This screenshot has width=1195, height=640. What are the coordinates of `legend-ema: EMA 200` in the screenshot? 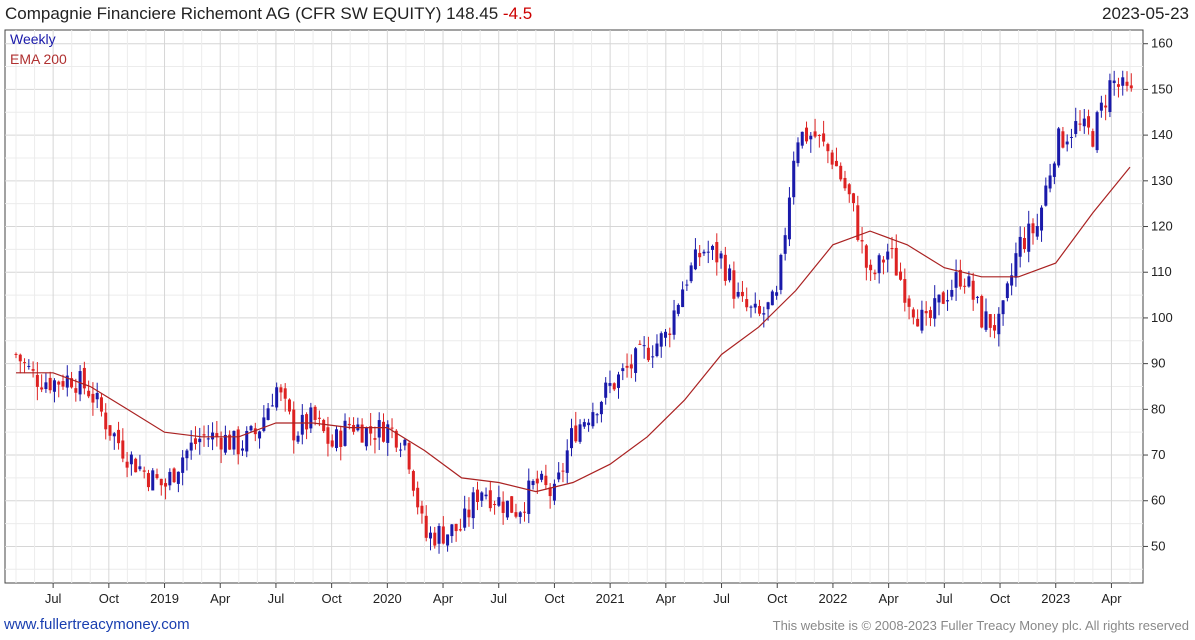 It's located at (38, 59).